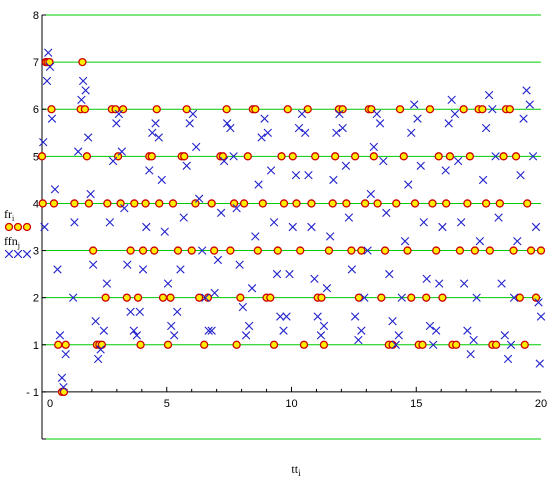  What do you see at coordinates (18, 227) in the screenshot?
I see `legend-marker-fr` at bounding box center [18, 227].